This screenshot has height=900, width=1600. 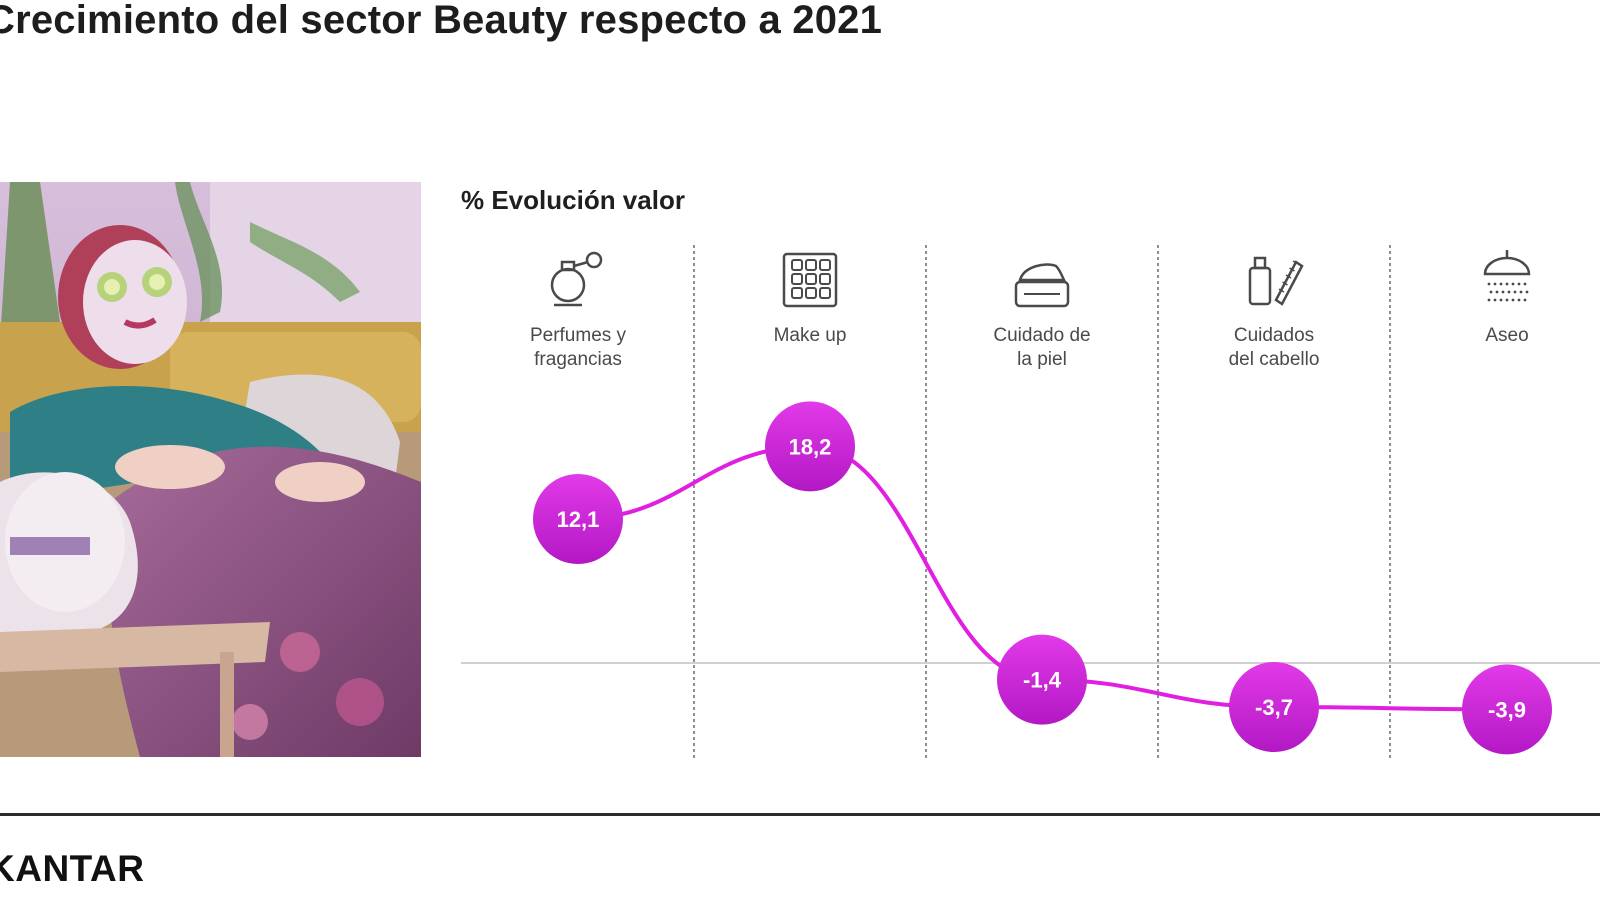 What do you see at coordinates (1042, 285) in the screenshot?
I see `cream-jar-icon` at bounding box center [1042, 285].